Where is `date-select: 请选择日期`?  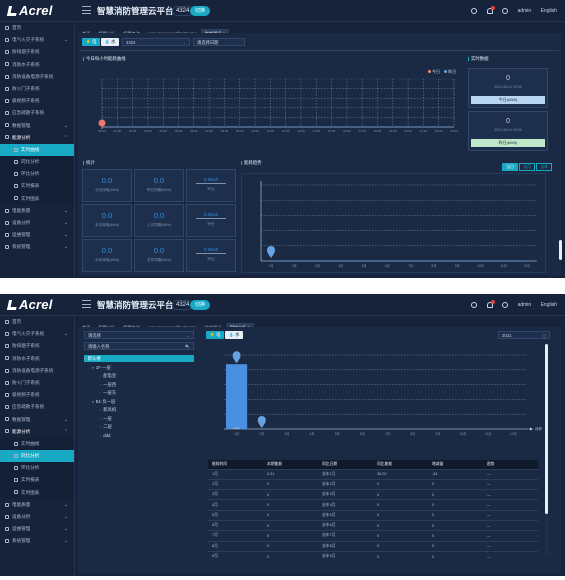 date-select: 请选择日期 is located at coordinates (219, 42).